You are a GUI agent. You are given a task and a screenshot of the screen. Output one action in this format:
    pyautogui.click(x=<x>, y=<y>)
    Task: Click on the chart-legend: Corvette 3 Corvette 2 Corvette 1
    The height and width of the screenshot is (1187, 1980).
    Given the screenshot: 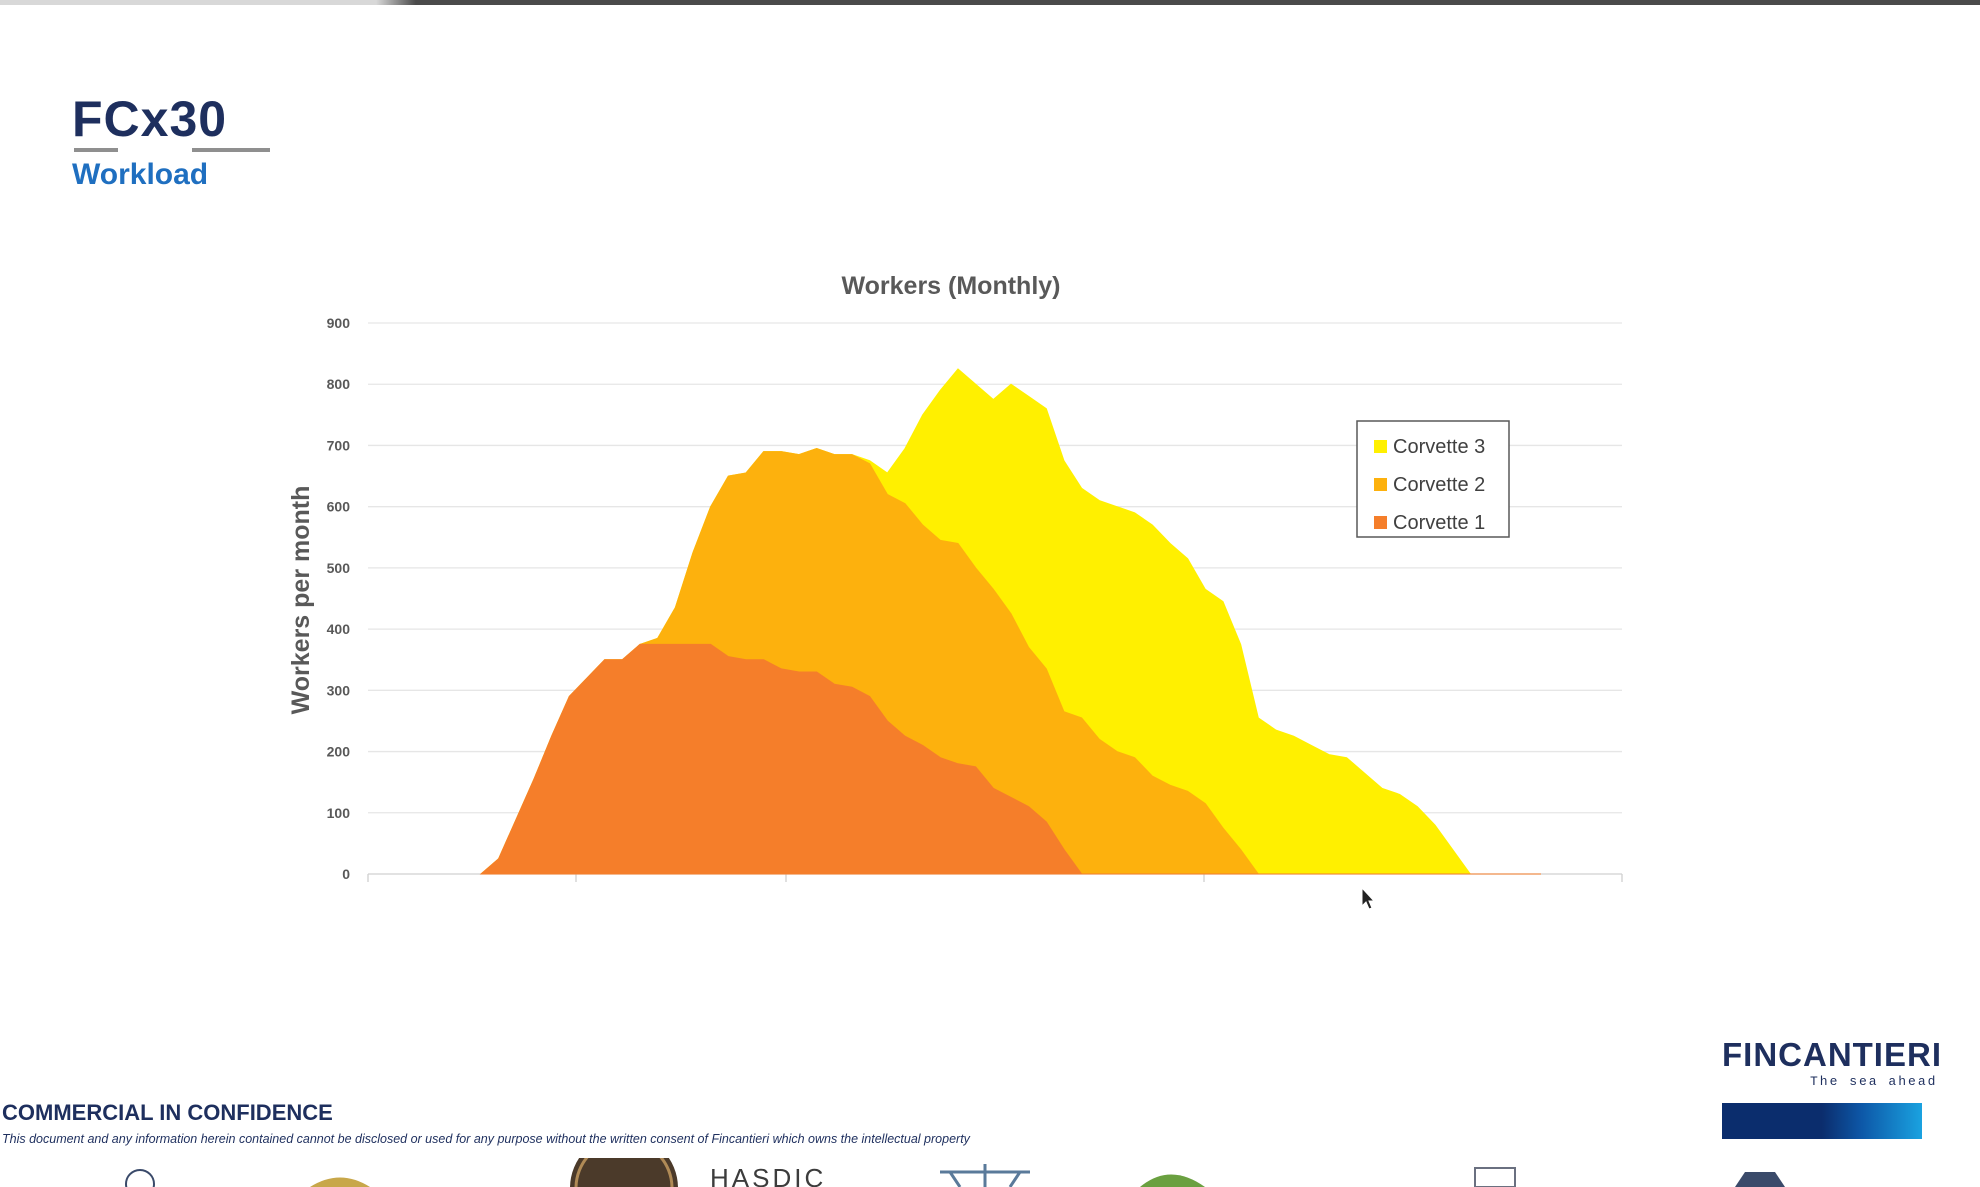 What is the action you would take?
    pyautogui.click(x=1433, y=479)
    